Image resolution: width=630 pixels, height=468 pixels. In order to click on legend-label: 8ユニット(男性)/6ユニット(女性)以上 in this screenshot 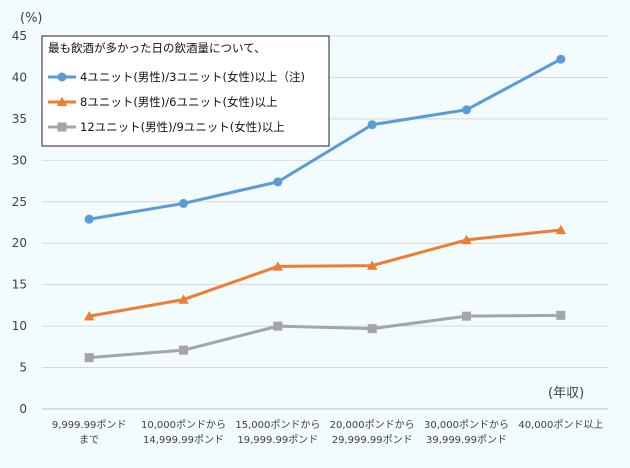, I will do `click(178, 102)`.